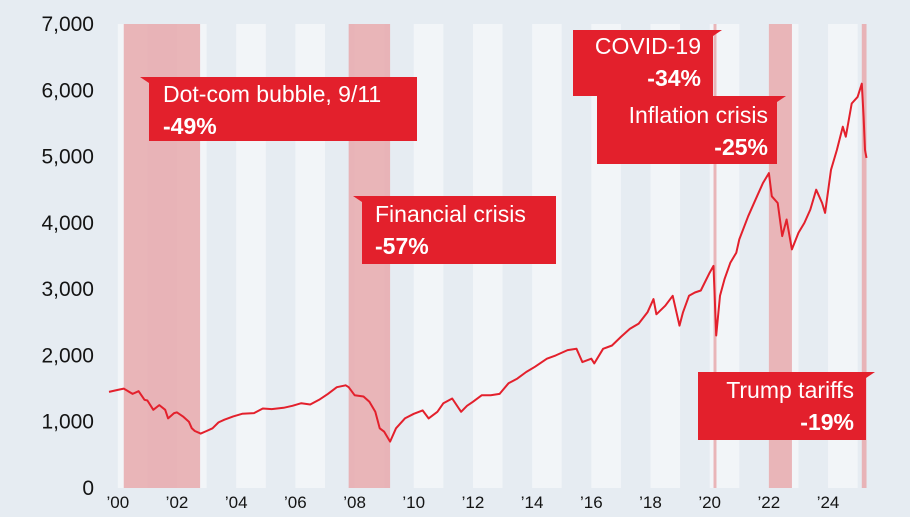 The width and height of the screenshot is (910, 517). Describe the element at coordinates (67, 90) in the screenshot. I see `y-tick-label: 6,000` at that location.